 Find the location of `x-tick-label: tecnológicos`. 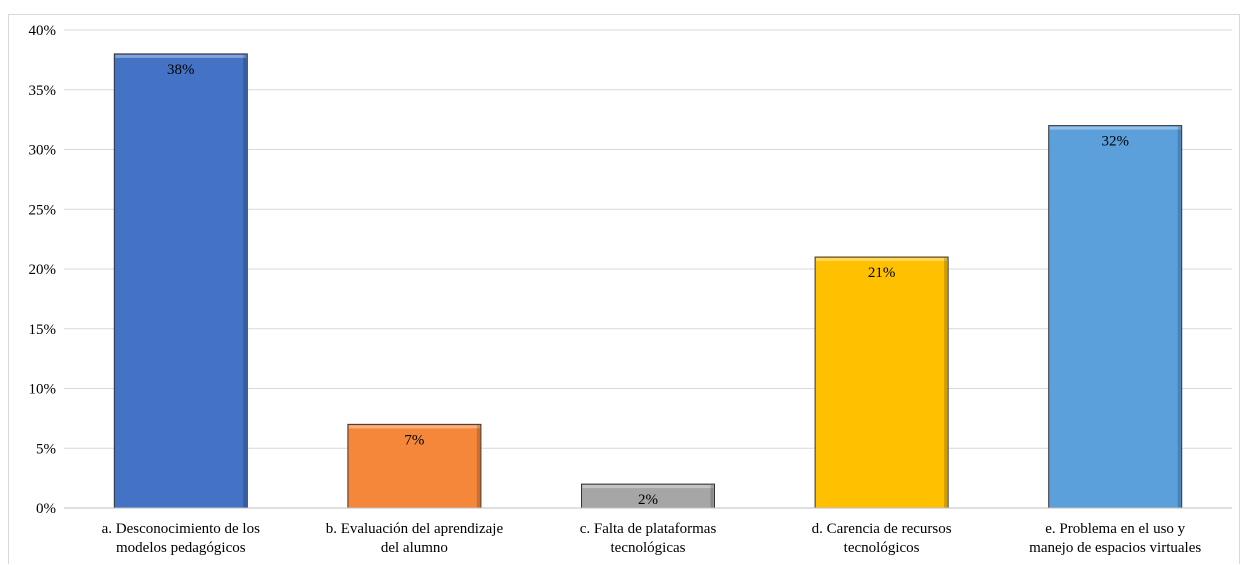

x-tick-label: tecnológicos is located at coordinates (882, 548).